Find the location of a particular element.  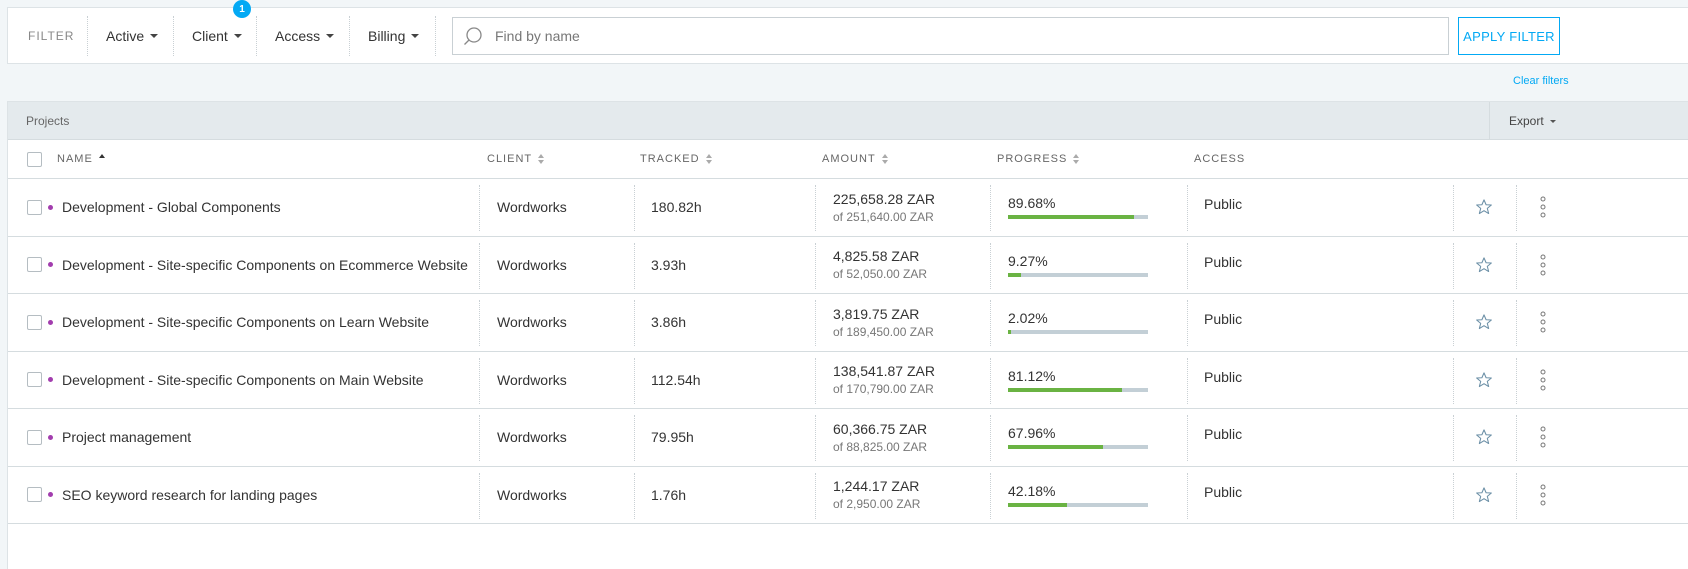

project-name: Development - Global Components is located at coordinates (171, 207).